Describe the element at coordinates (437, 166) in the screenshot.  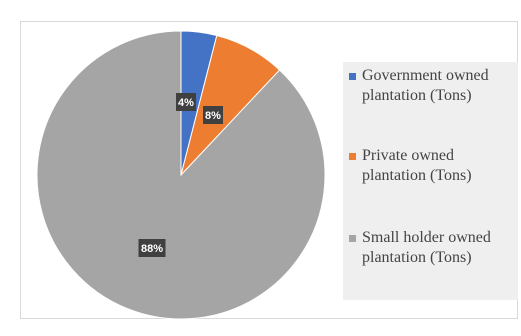
I see `legend-label-private: Private owned plantation (Tons)` at that location.